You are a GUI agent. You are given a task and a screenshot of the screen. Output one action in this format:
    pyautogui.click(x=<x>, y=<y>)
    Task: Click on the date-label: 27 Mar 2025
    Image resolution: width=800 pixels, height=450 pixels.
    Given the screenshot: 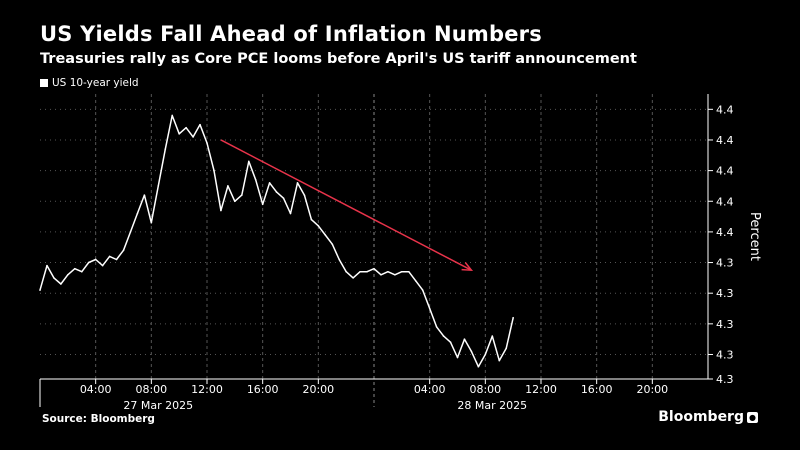 What is the action you would take?
    pyautogui.click(x=158, y=405)
    